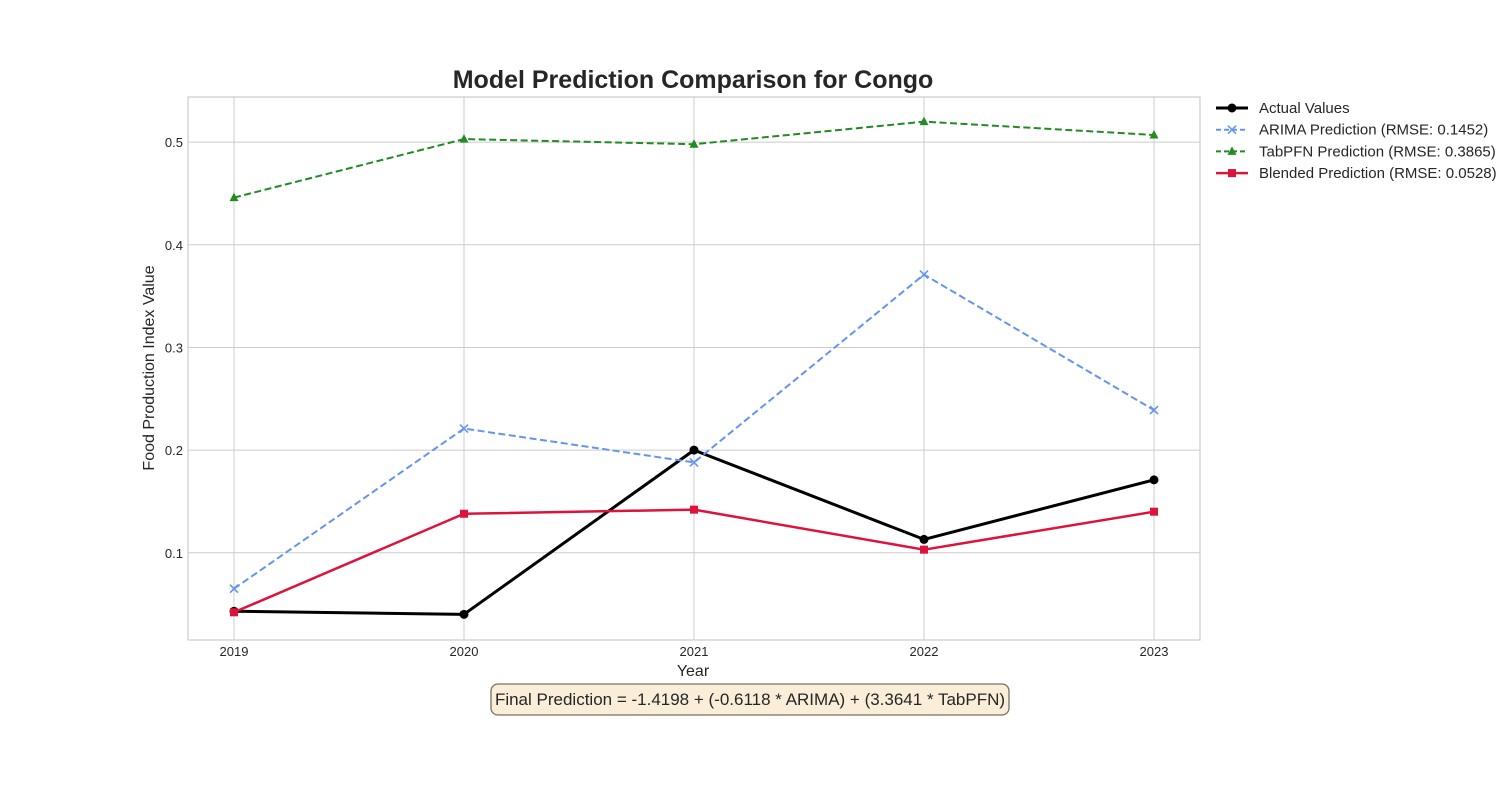 The image size is (1500, 800). What do you see at coordinates (174, 450) in the screenshot?
I see `y-tick-label: 0.2` at bounding box center [174, 450].